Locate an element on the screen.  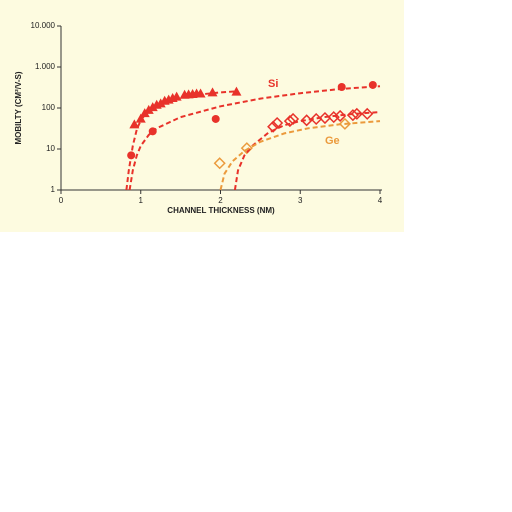
y-tick-label: 1.000 is located at coordinates (45, 66).